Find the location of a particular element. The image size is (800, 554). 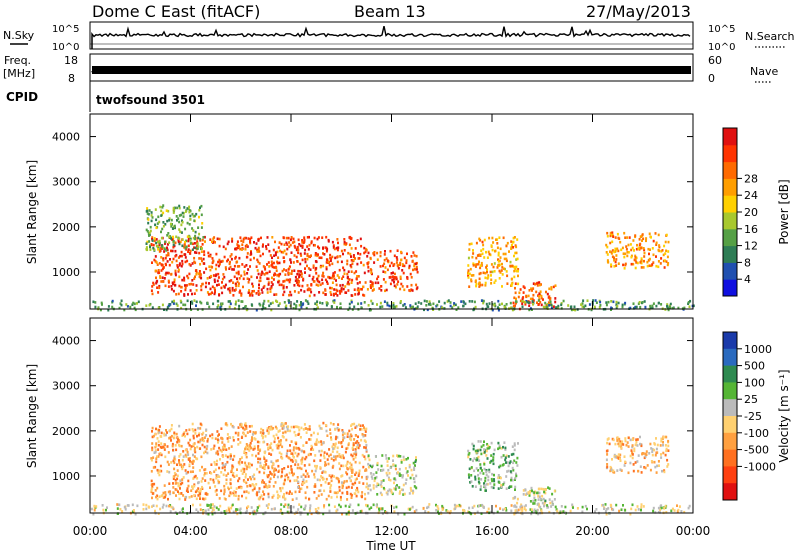

nave-trace is located at coordinates (391, 71).